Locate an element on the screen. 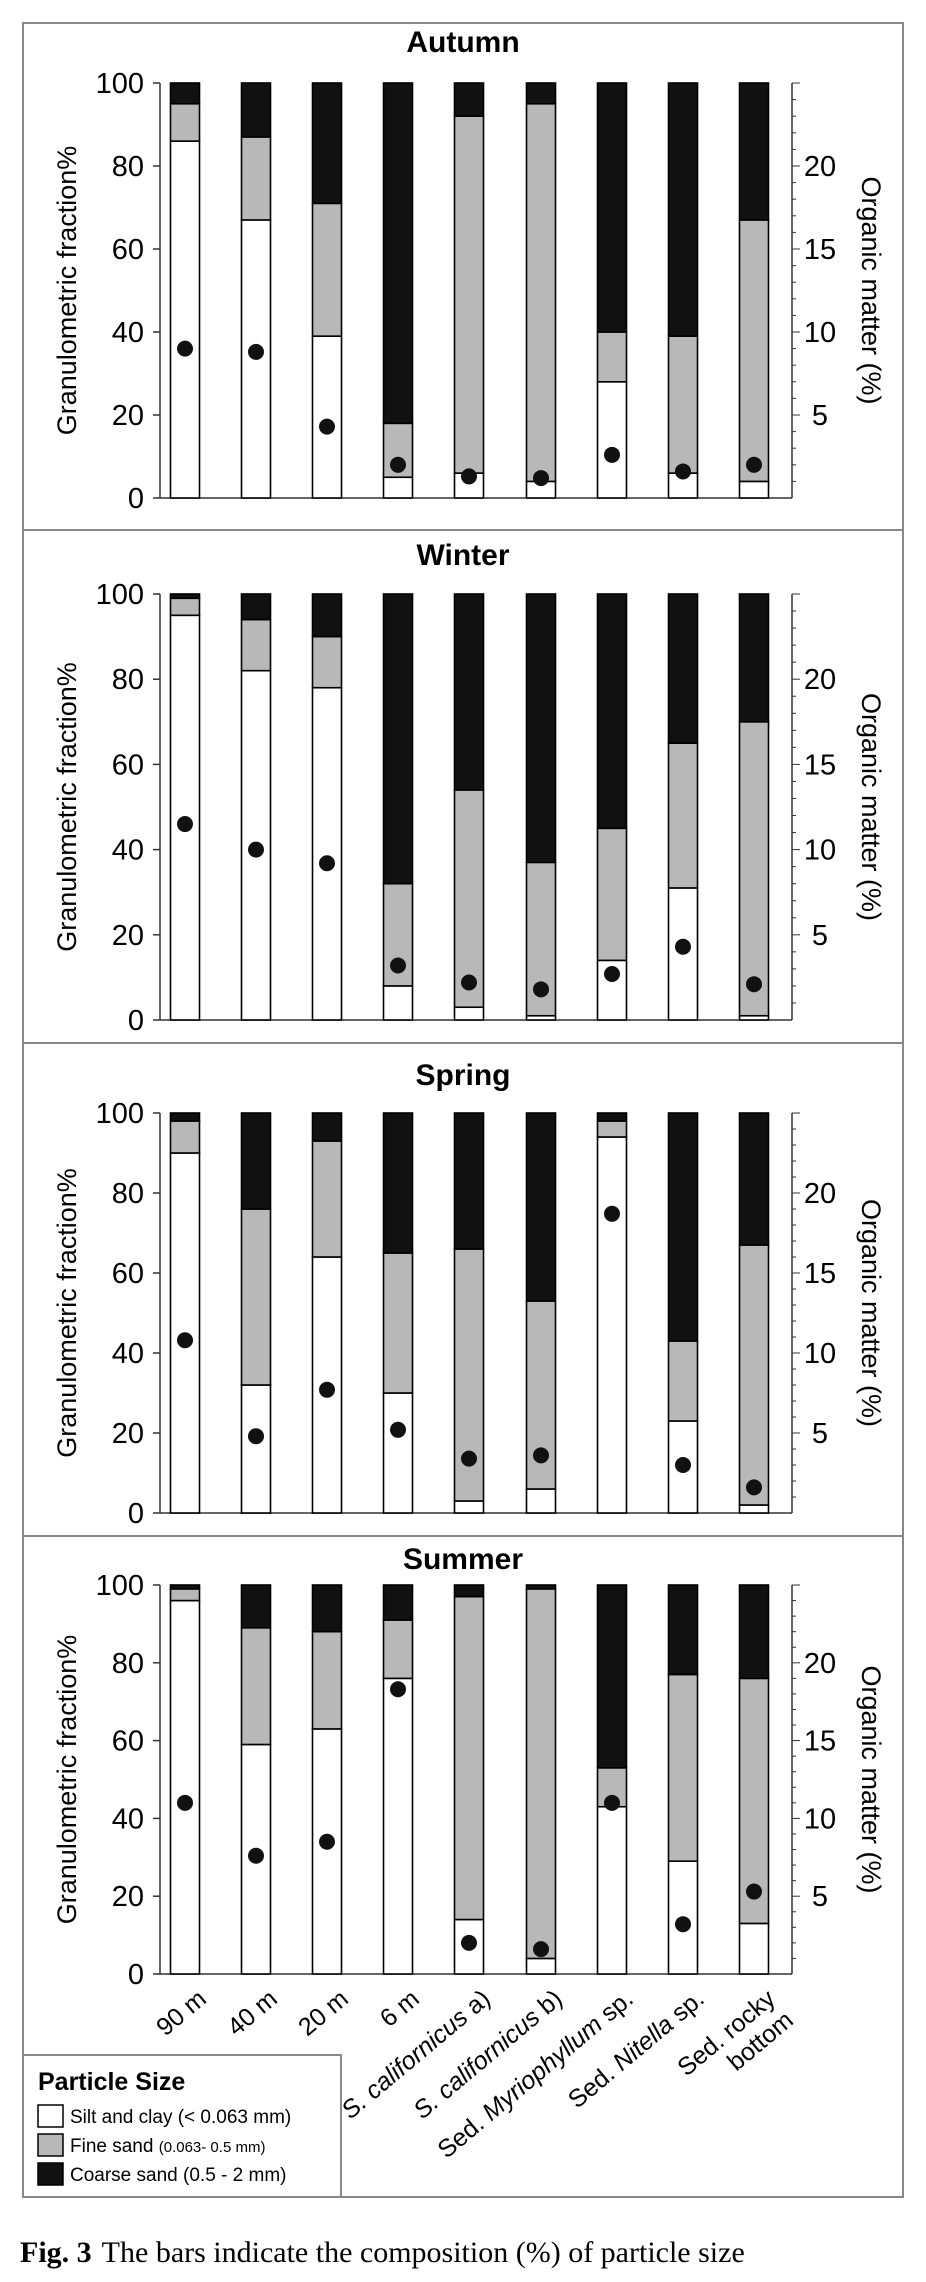 This screenshot has height=2282, width=926. panel-title: Winter is located at coordinates (462, 555).